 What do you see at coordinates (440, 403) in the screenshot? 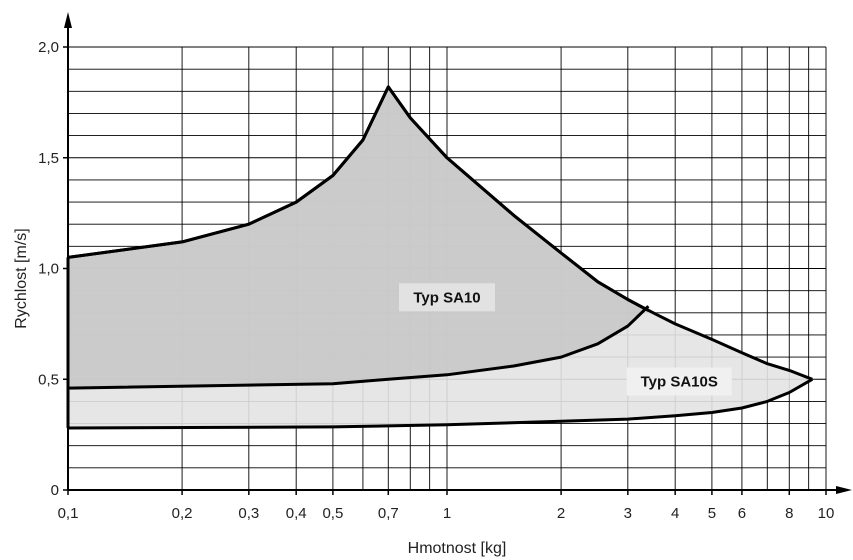
I see `boundary-lower-typ-sa10s` at bounding box center [440, 403].